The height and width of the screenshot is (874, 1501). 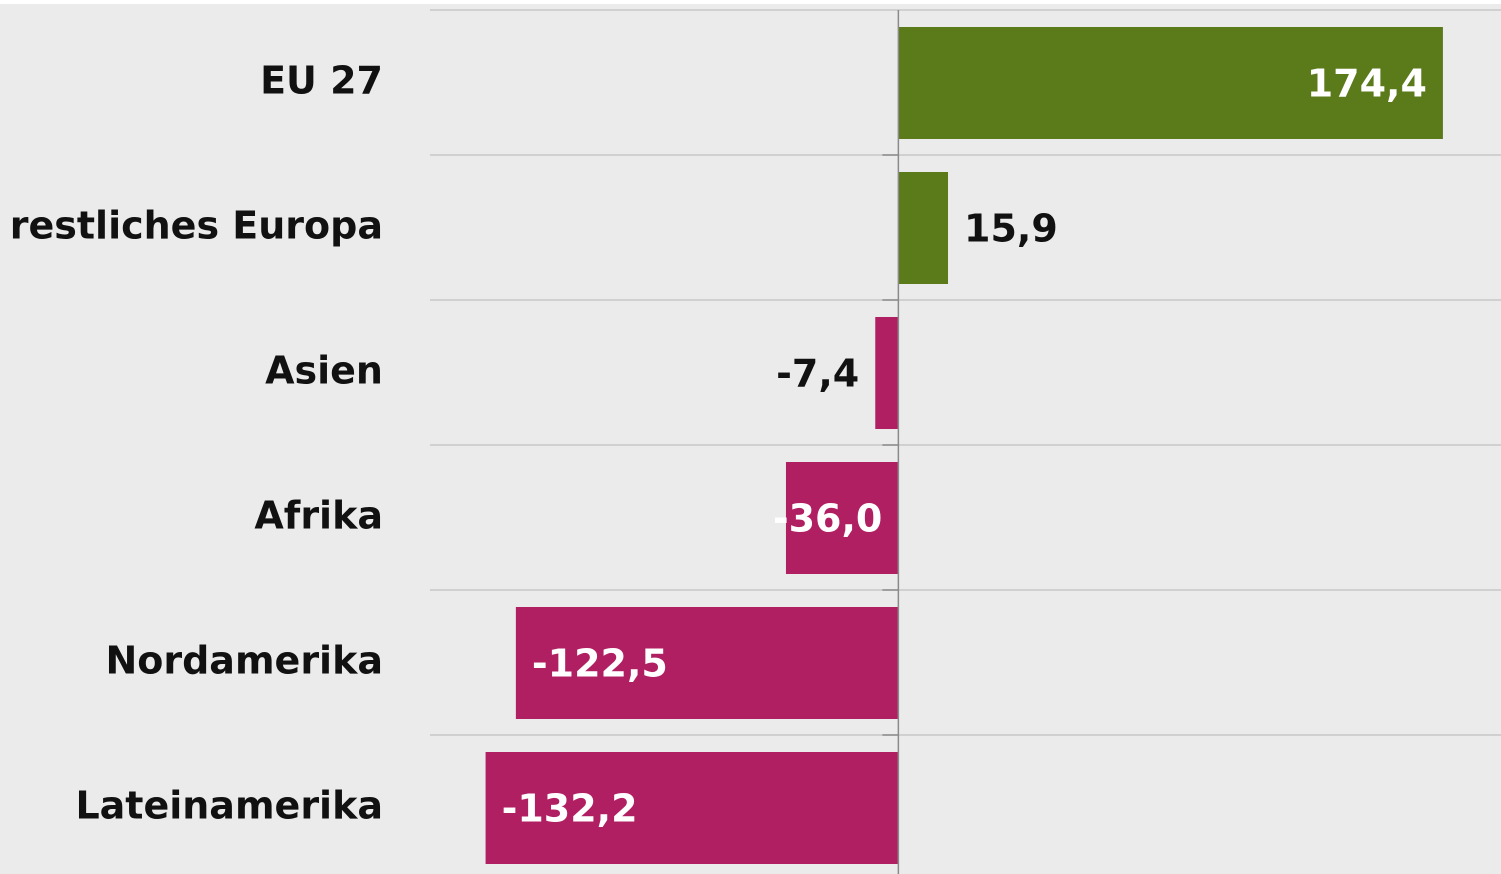 What do you see at coordinates (828, 519) in the screenshot?
I see `value-label: -36,0` at bounding box center [828, 519].